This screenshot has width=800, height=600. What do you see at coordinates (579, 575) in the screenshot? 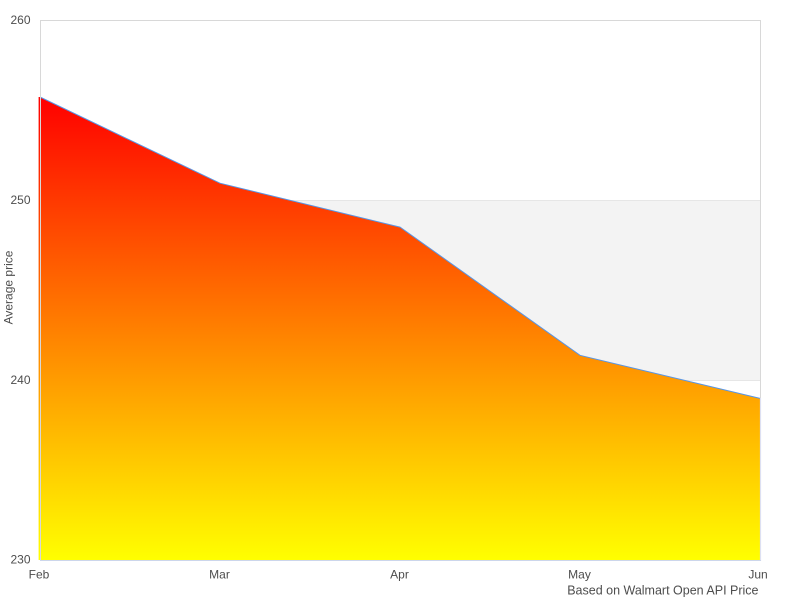
I see `svg-text: May` at bounding box center [579, 575].